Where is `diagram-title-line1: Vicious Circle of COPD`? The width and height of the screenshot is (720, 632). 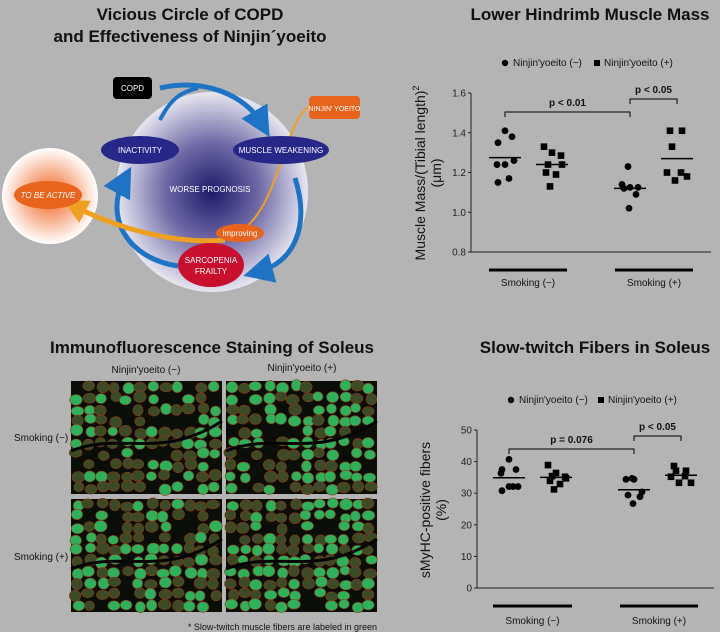
diagram-title-line1: Vicious Circle of COPD is located at coordinates (190, 14).